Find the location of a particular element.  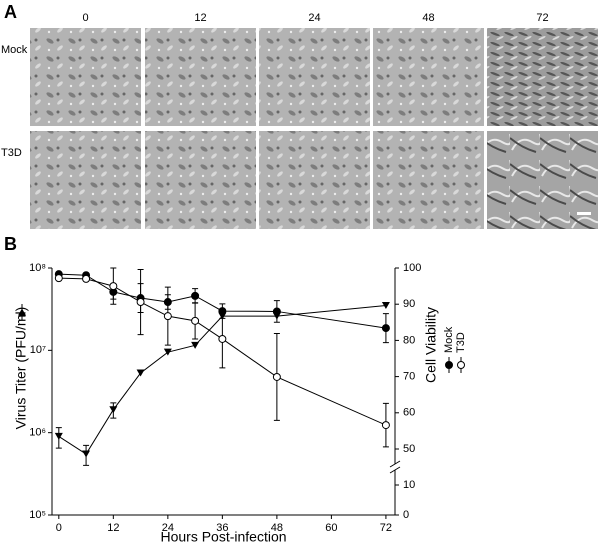

legend-item: Mock is located at coordinates (449, 349).